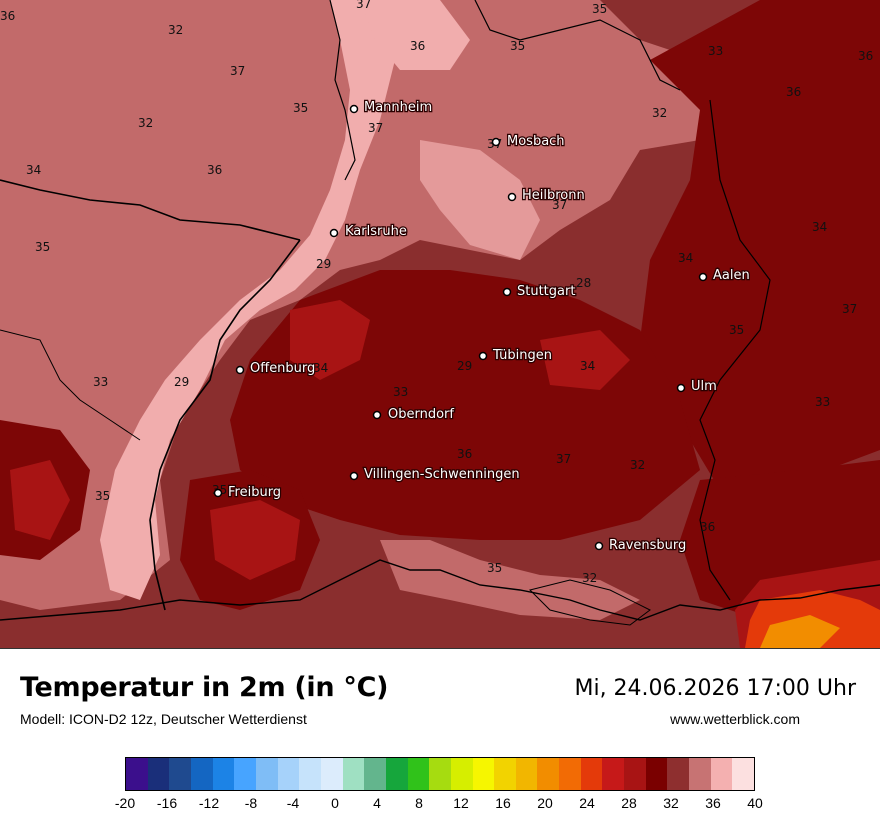 The height and width of the screenshot is (830, 880). Describe the element at coordinates (377, 803) in the screenshot. I see `colorbar-tick-label: 4` at that location.